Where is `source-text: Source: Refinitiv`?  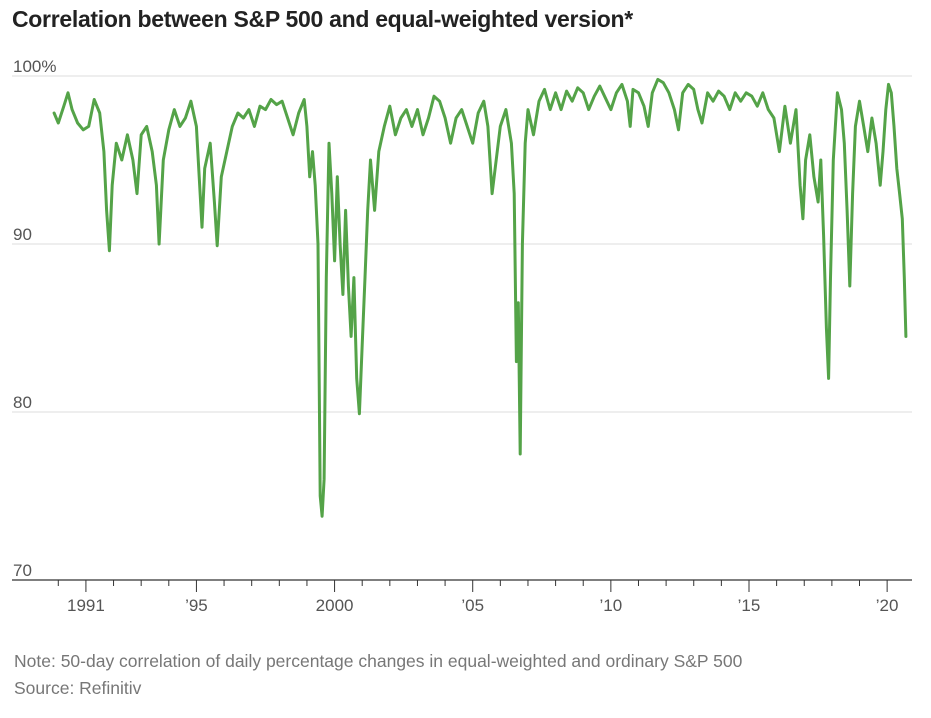
source-text: Source: Refinitiv is located at coordinates (78, 688).